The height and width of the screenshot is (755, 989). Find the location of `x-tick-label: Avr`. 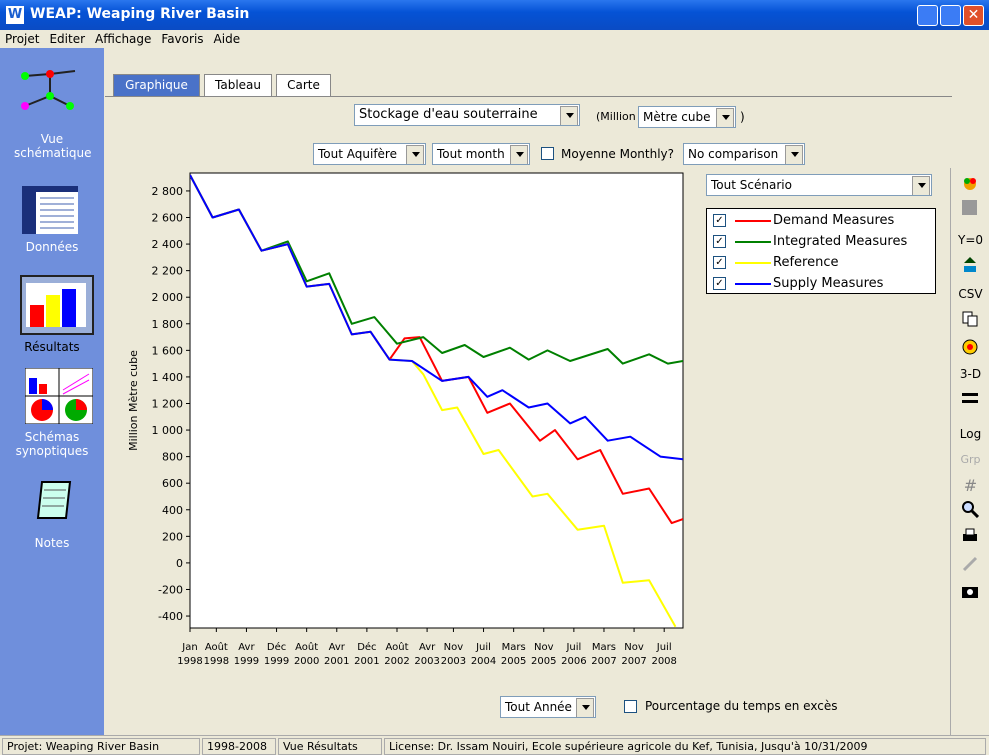

x-tick-label: Avr is located at coordinates (427, 647).